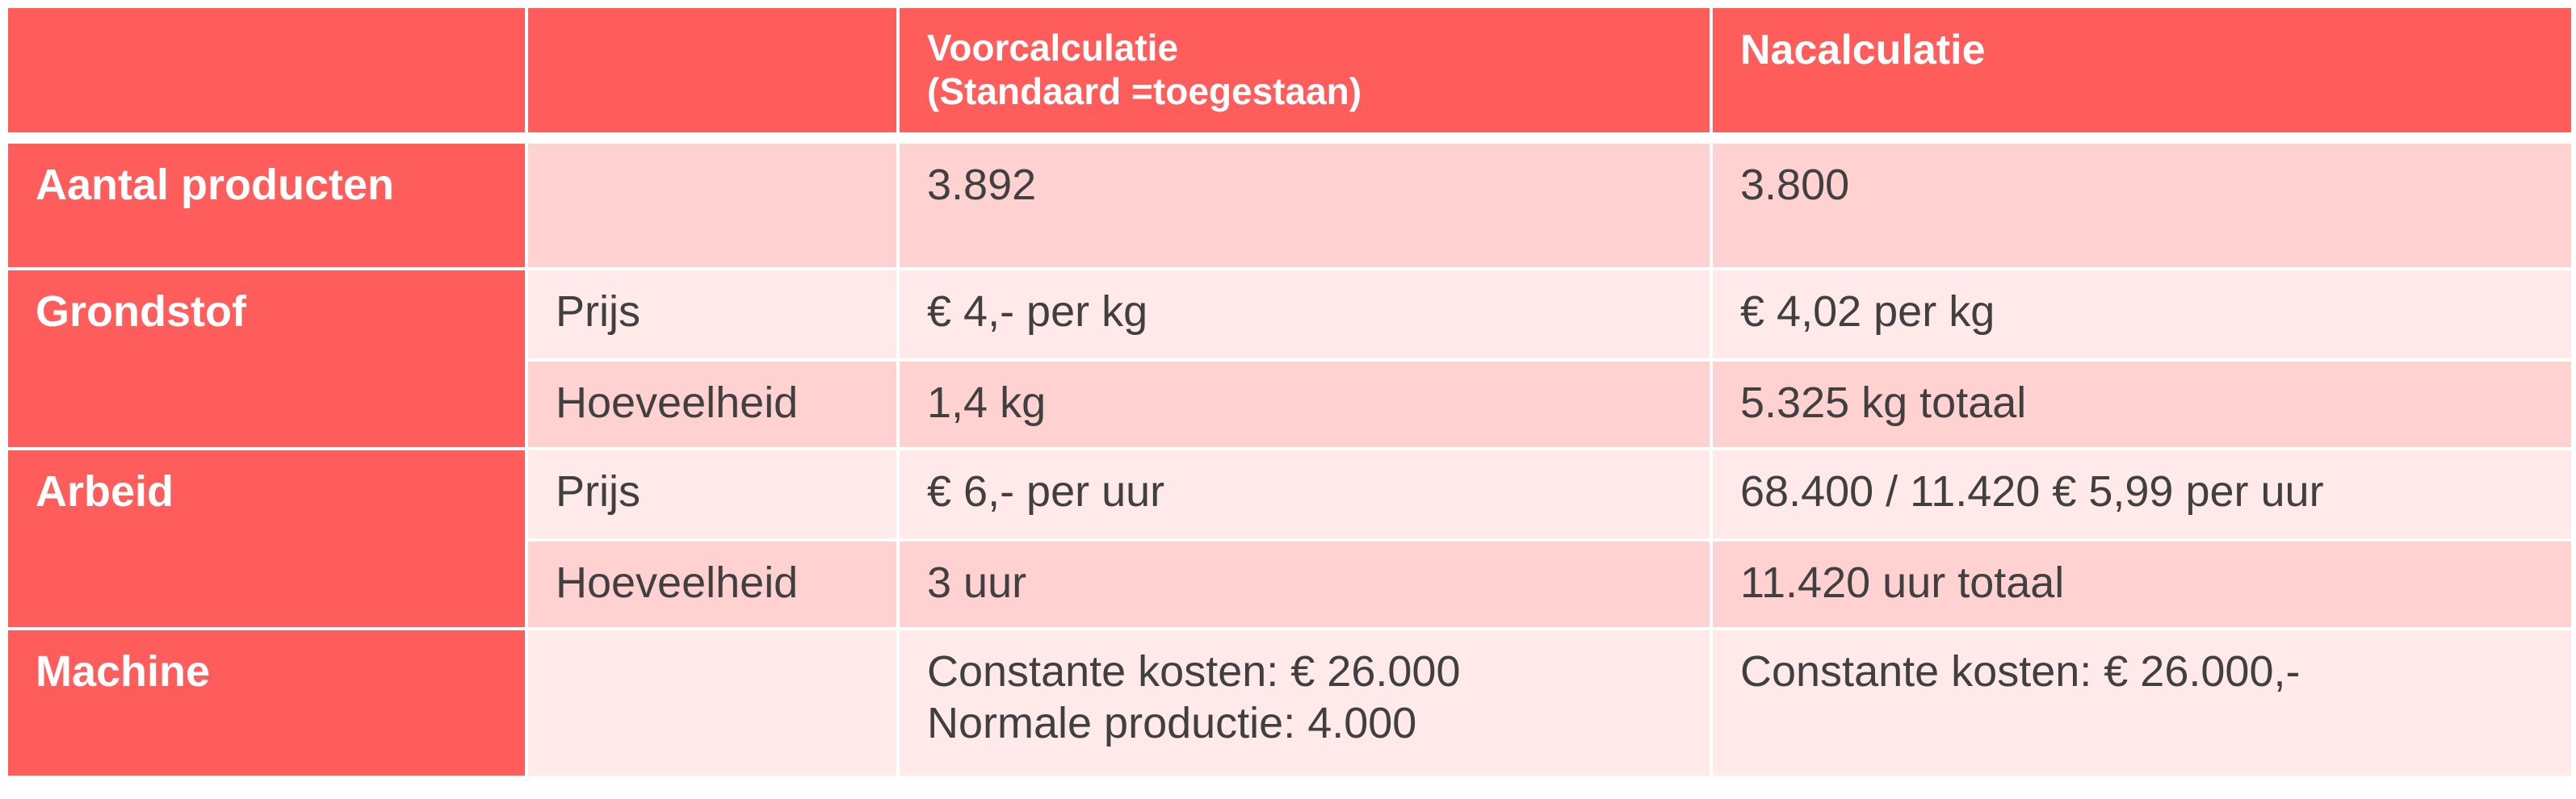 Image resolution: width=2576 pixels, height=799 pixels. What do you see at coordinates (1305, 314) in the screenshot?
I see `cell-grondstof-prijs-voor: € 4,- per kg` at bounding box center [1305, 314].